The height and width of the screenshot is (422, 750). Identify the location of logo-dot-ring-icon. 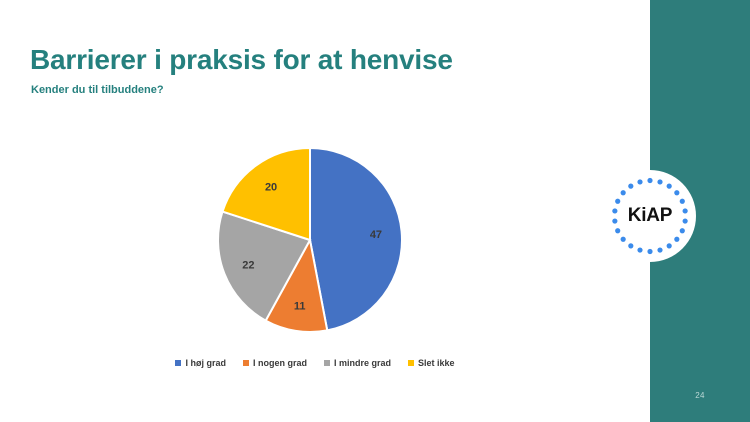
(650, 216).